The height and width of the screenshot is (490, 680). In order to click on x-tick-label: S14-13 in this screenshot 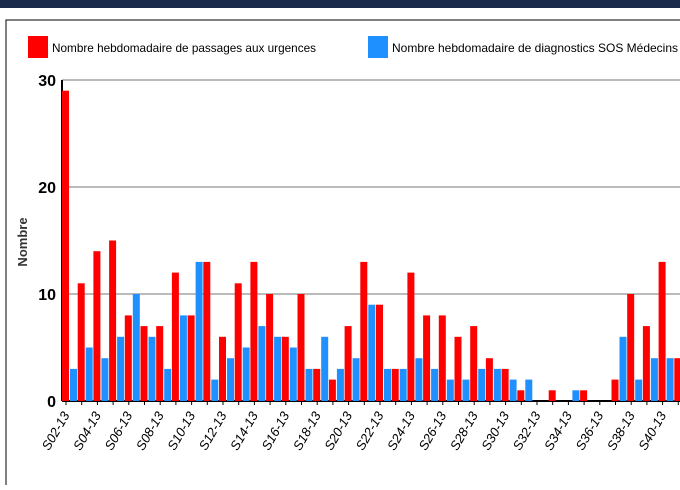, I will do `click(244, 430)`.